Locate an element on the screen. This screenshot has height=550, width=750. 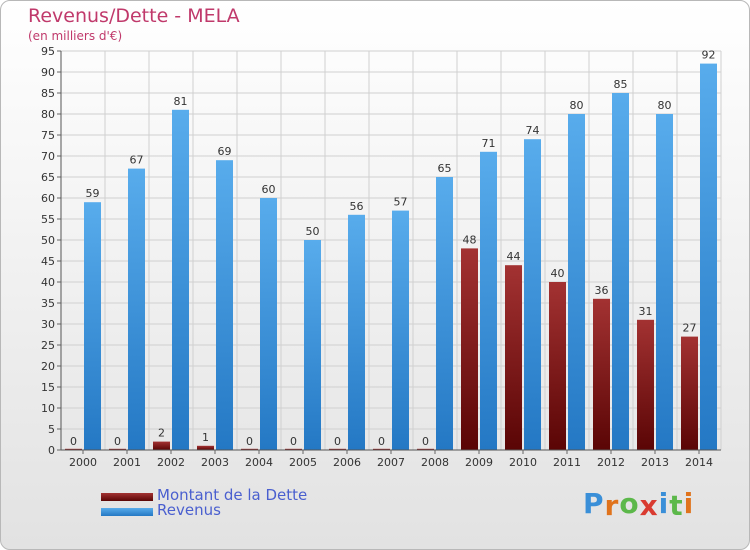
legend-label-revenus: Revenus is located at coordinates (189, 510).